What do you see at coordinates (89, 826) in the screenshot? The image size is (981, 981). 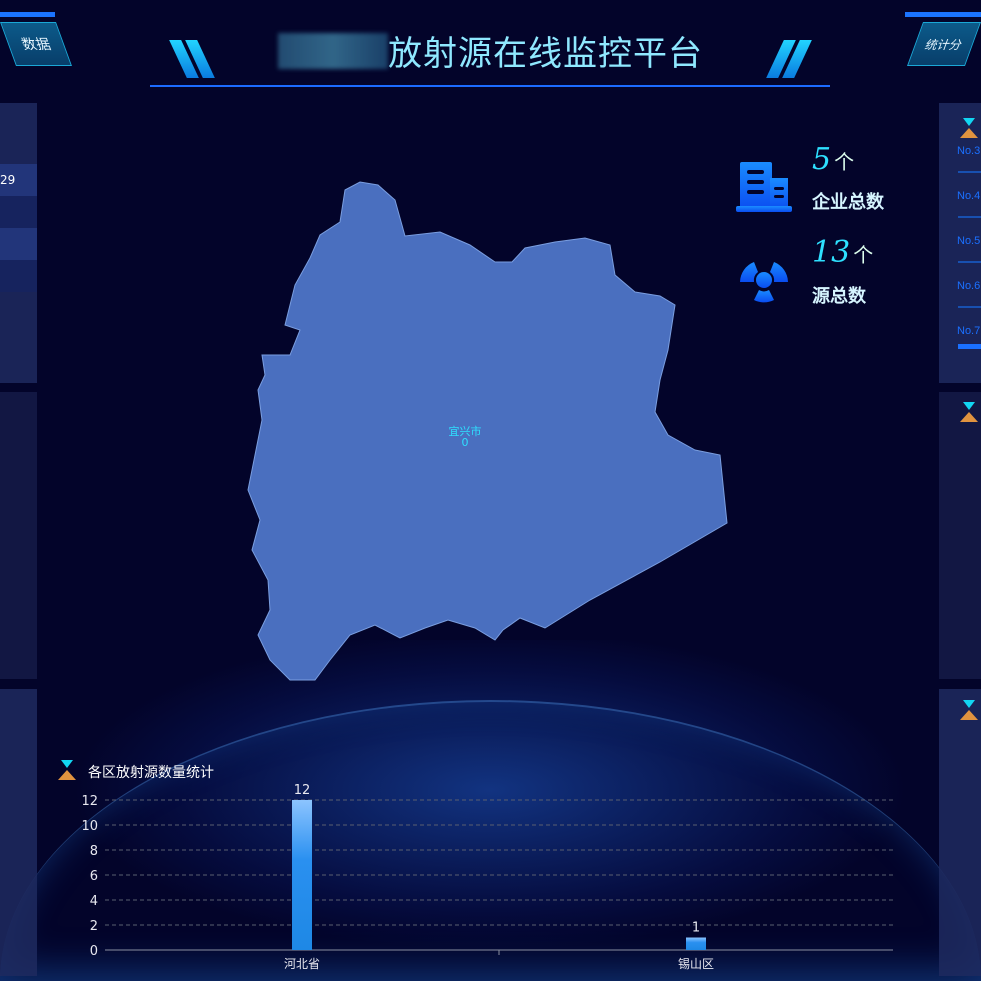 I see `y-tick-label: 10` at bounding box center [89, 826].